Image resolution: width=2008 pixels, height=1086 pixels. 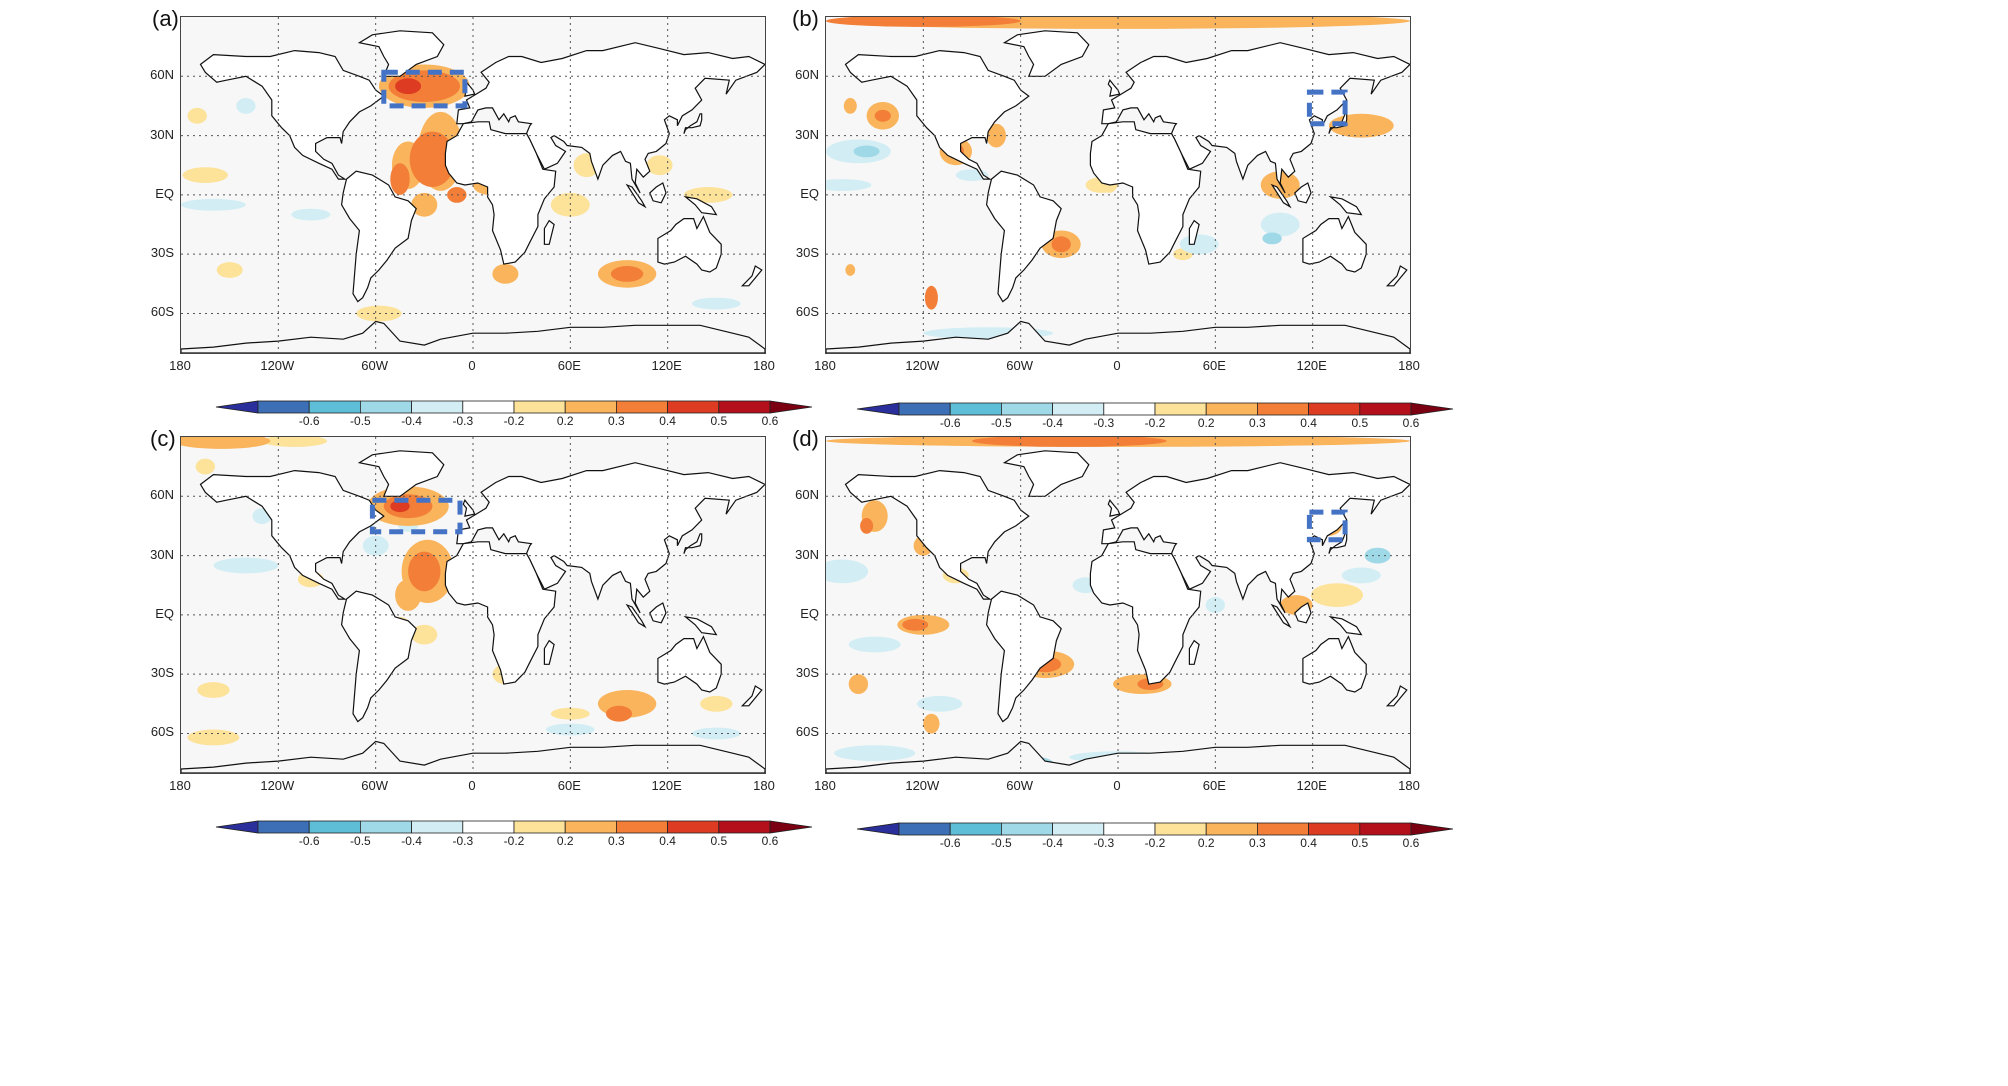 I want to click on coastline-antarctica, so click(x=1118, y=336).